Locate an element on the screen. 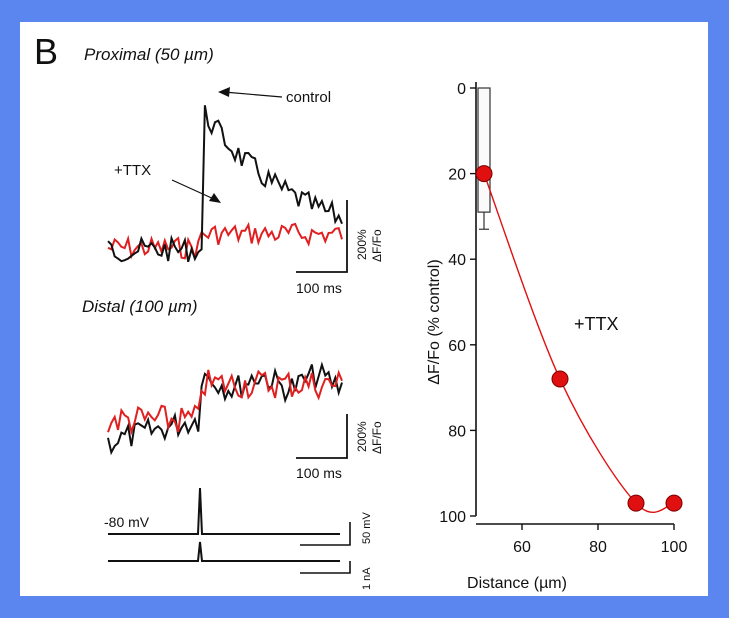  x-tick-label: 100 is located at coordinates (674, 547).